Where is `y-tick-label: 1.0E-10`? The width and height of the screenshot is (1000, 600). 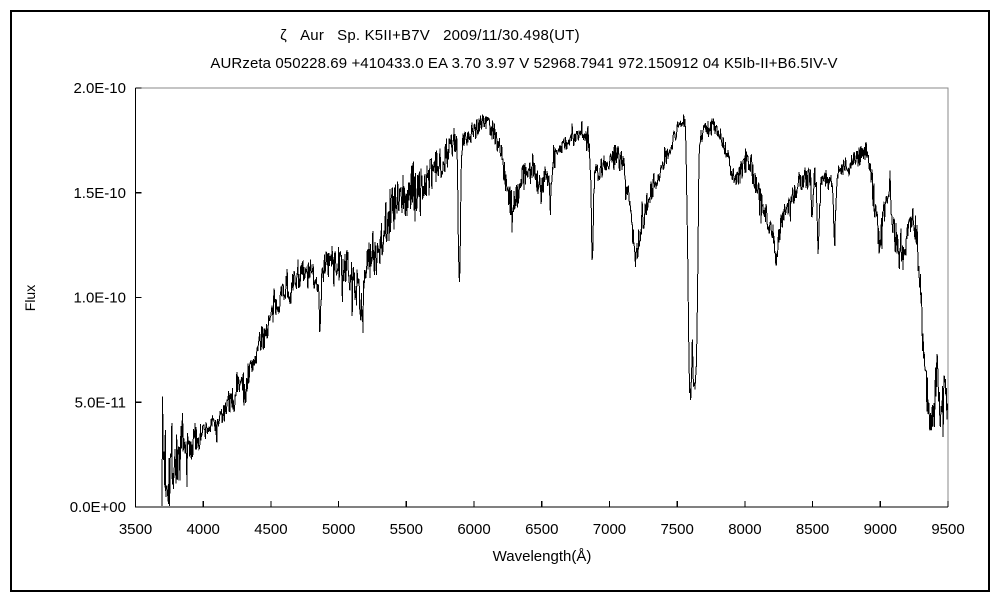
y-tick-label: 1.0E-10 is located at coordinates (99, 298).